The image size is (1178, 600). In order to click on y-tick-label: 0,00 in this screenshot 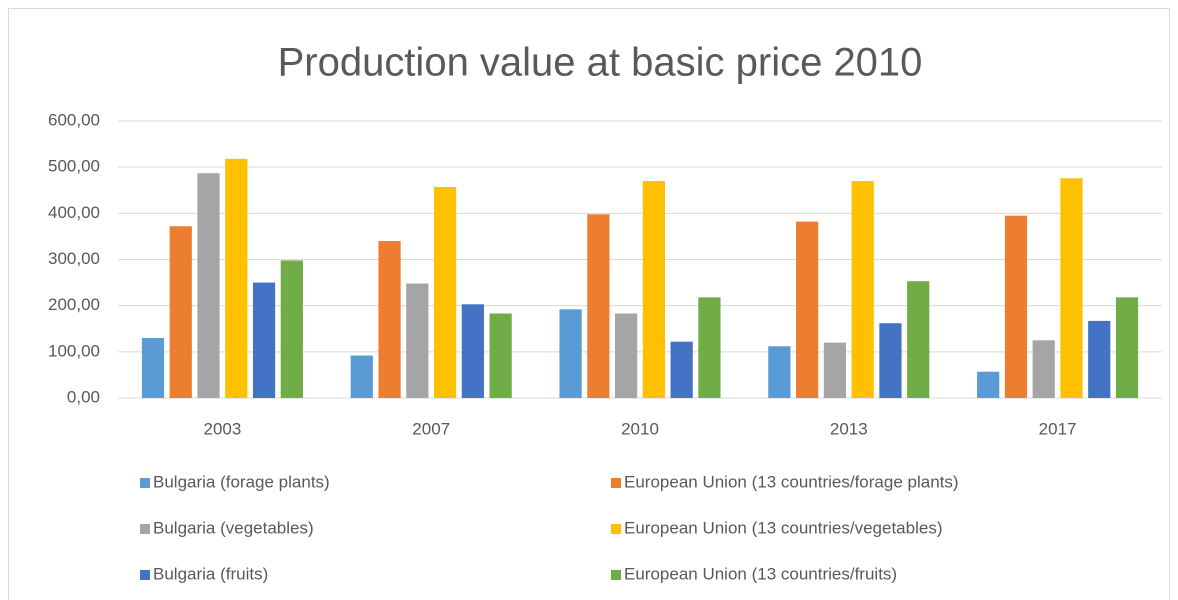, I will do `click(83, 396)`.